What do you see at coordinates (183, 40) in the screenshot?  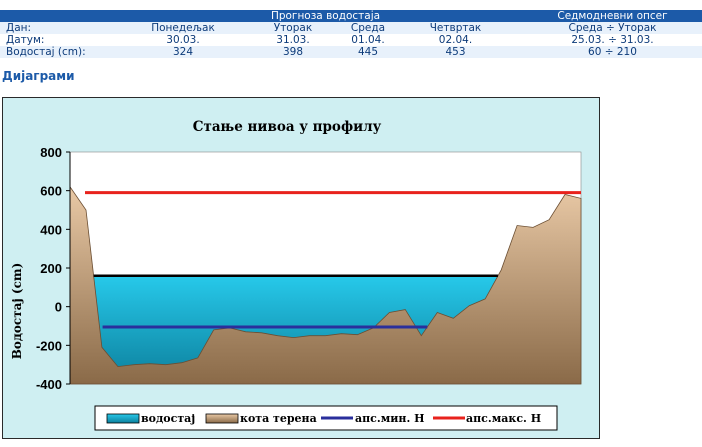 I see `date-cell: 30.03.` at bounding box center [183, 40].